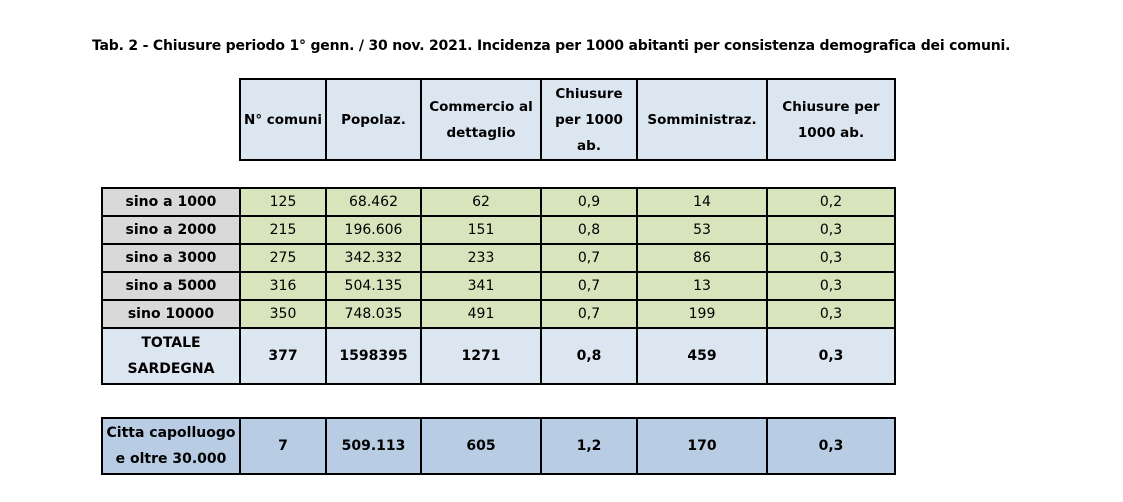 The width and height of the screenshot is (1123, 502). I want to click on table-cell: 504.135, so click(373, 286).